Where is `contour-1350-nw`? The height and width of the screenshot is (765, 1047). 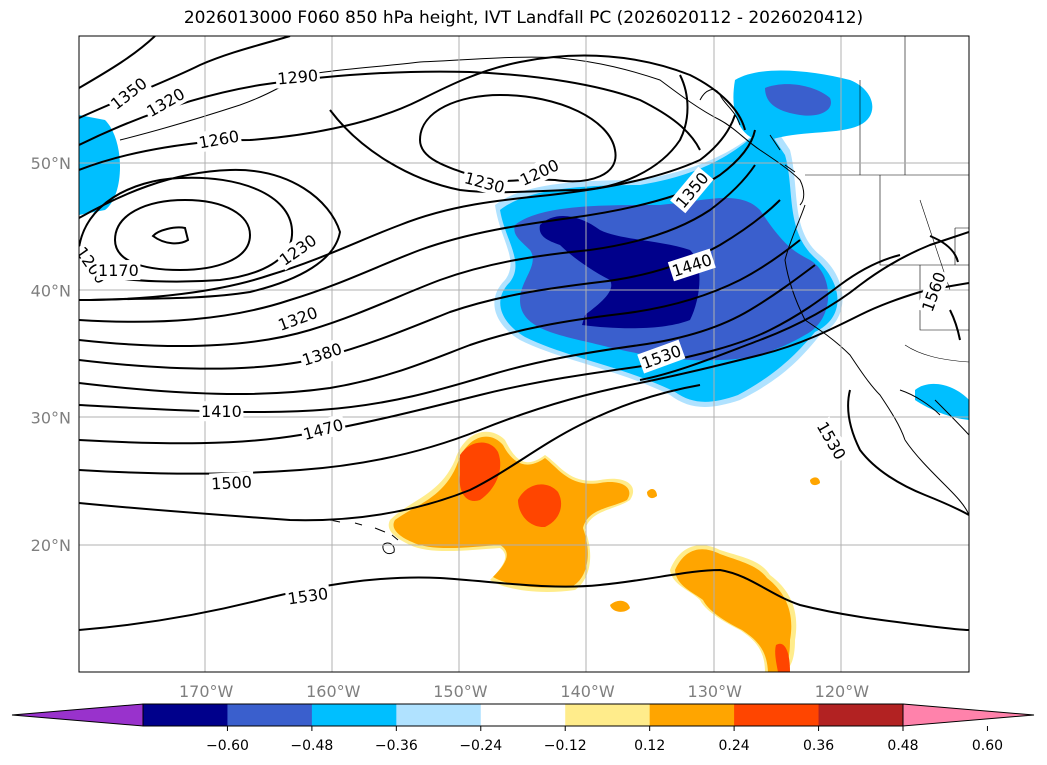
contour-1350-nw is located at coordinates (117, 62).